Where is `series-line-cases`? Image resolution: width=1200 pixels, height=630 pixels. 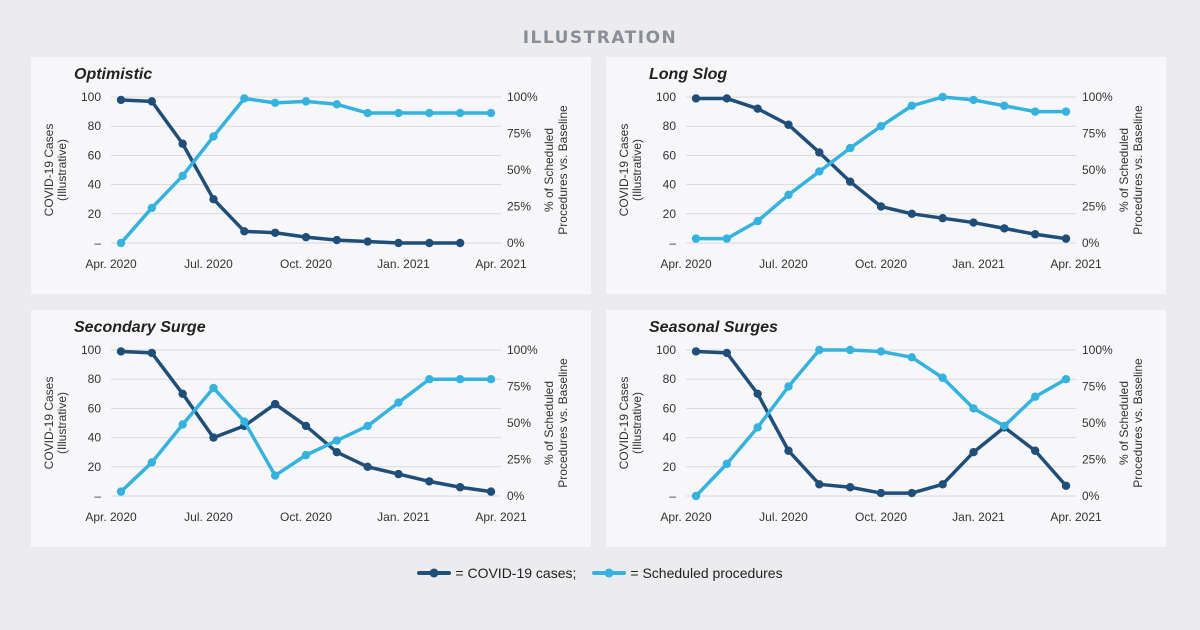 series-line-cases is located at coordinates (306, 421).